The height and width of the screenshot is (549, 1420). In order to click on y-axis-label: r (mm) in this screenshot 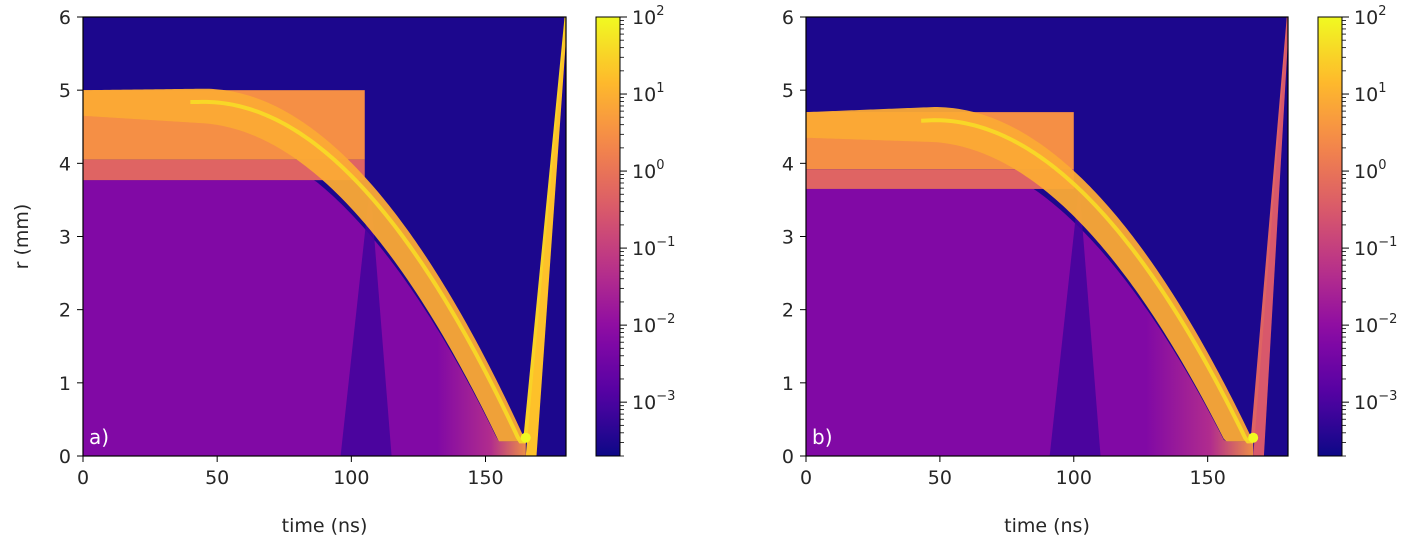, I will do `click(22, 237)`.